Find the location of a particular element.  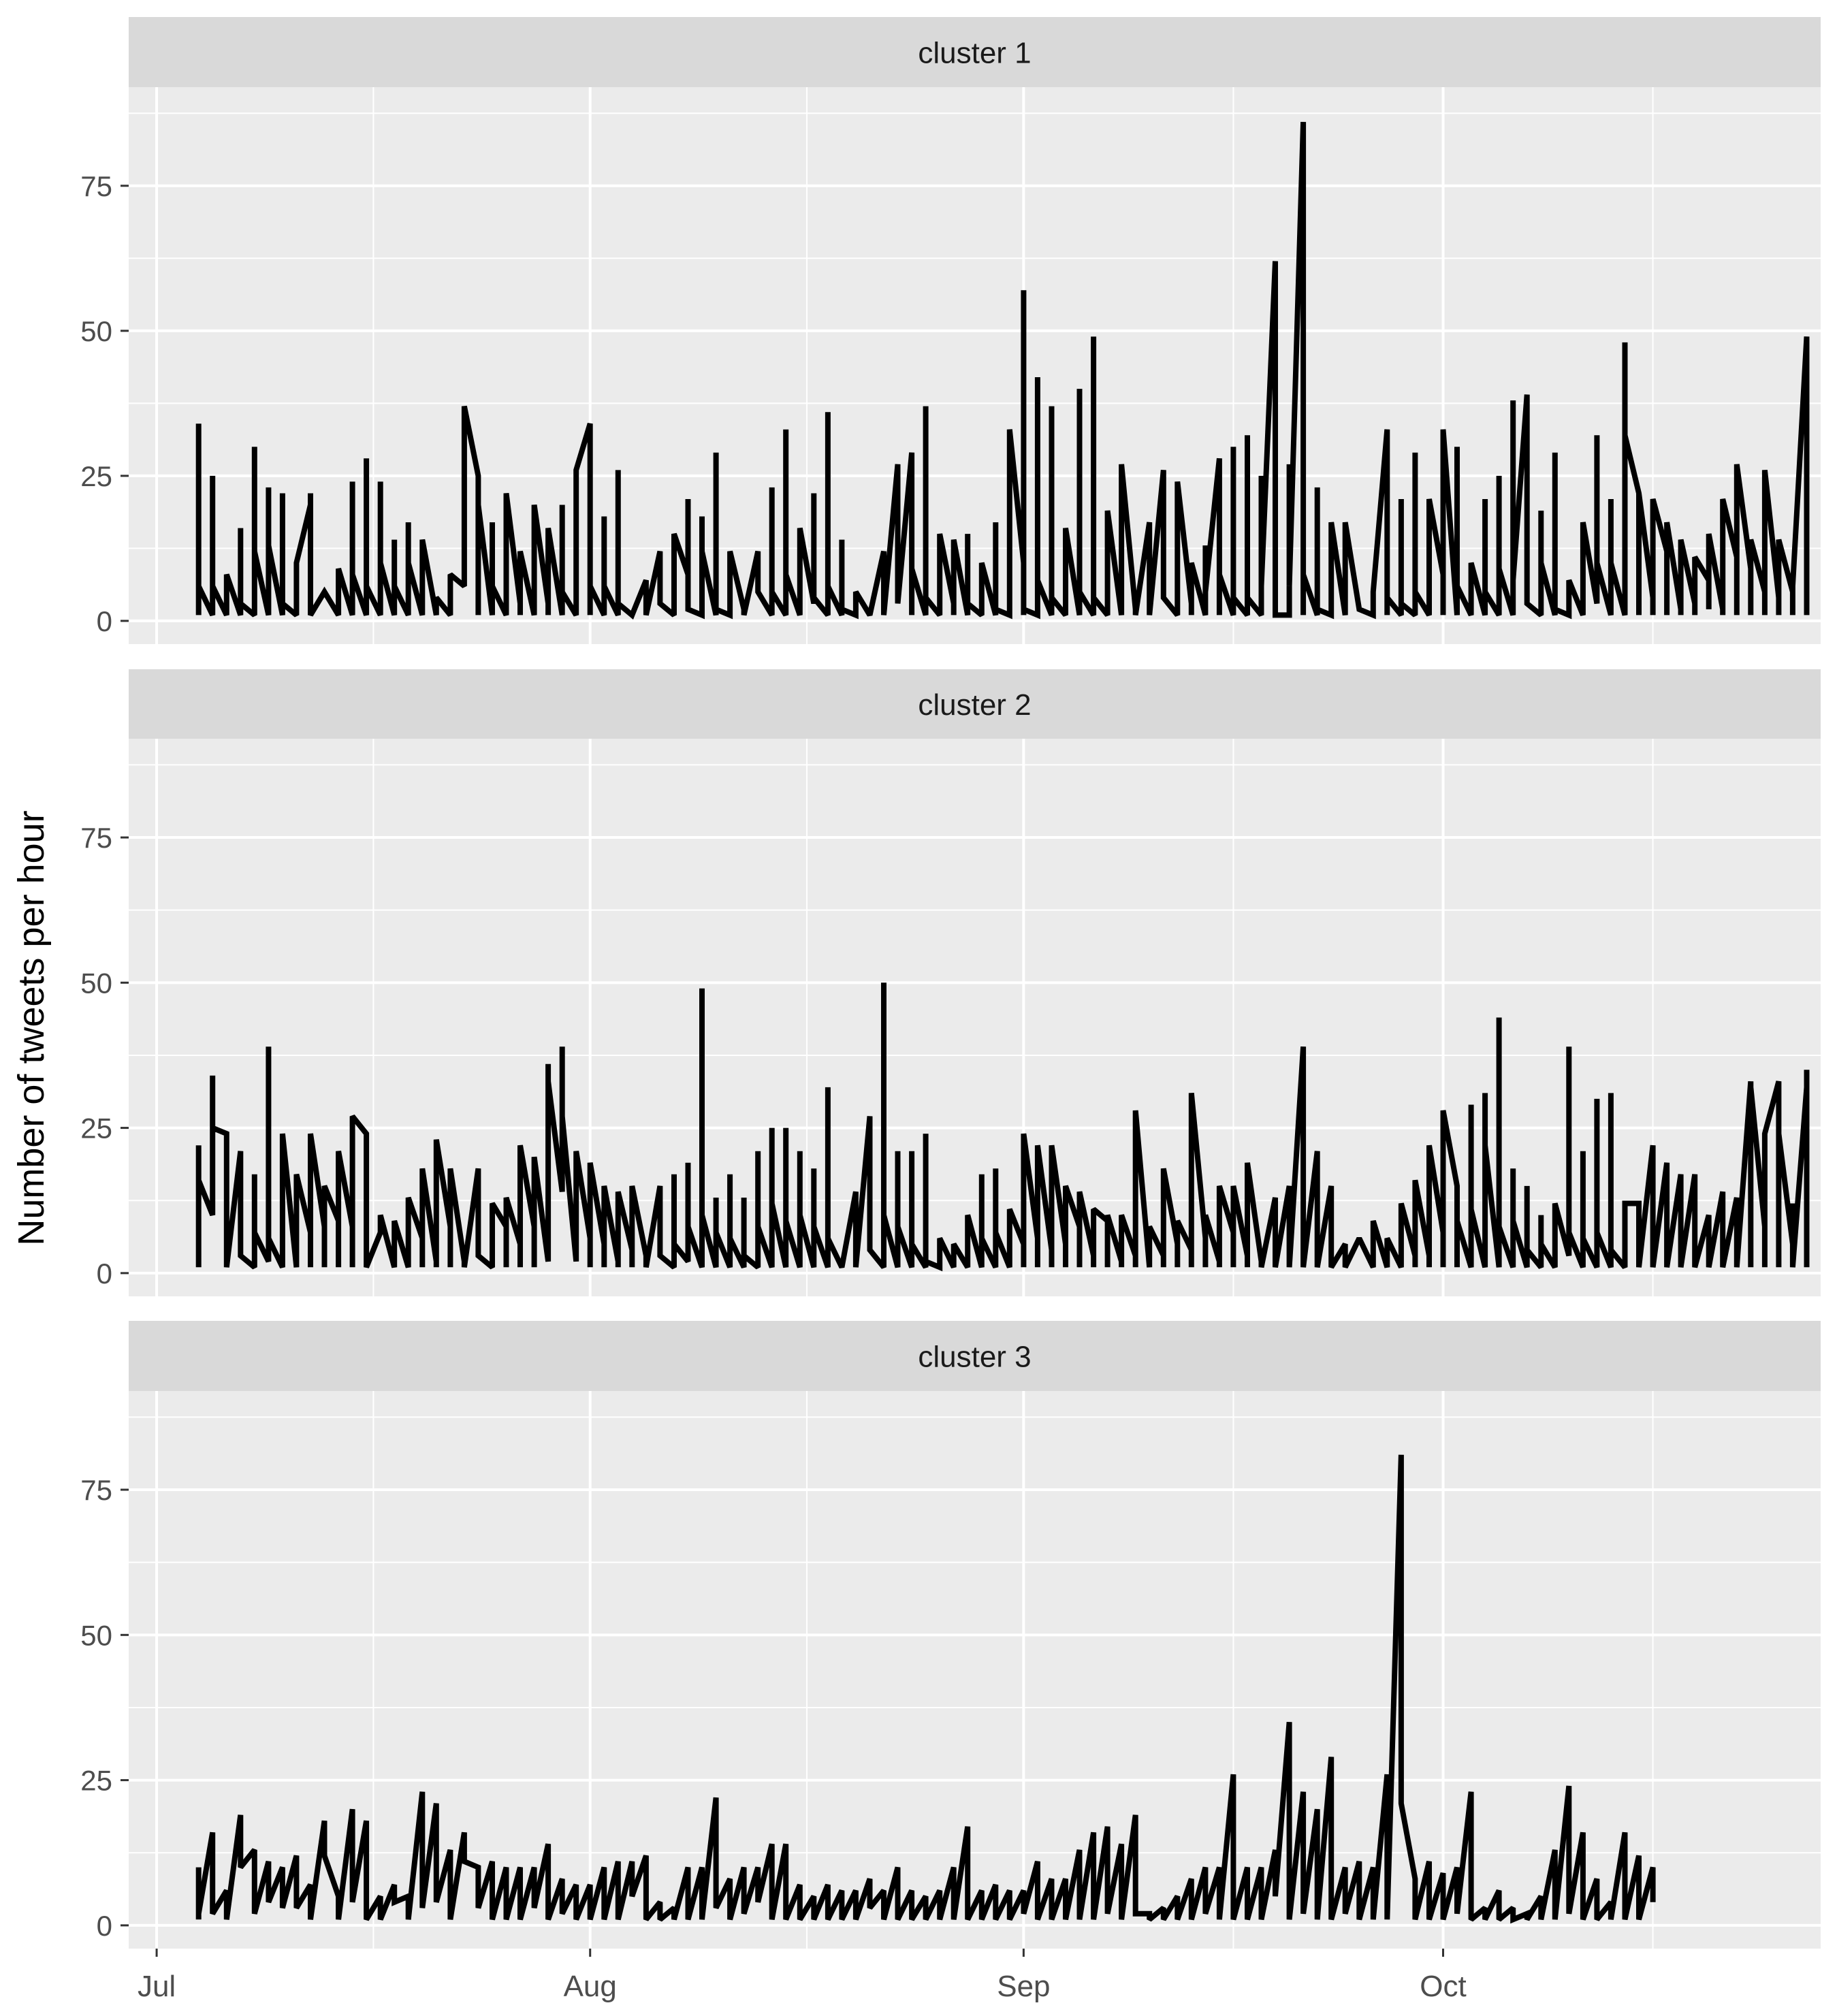

x-axis: Jul Aug Sep Oct is located at coordinates (802, 1976).